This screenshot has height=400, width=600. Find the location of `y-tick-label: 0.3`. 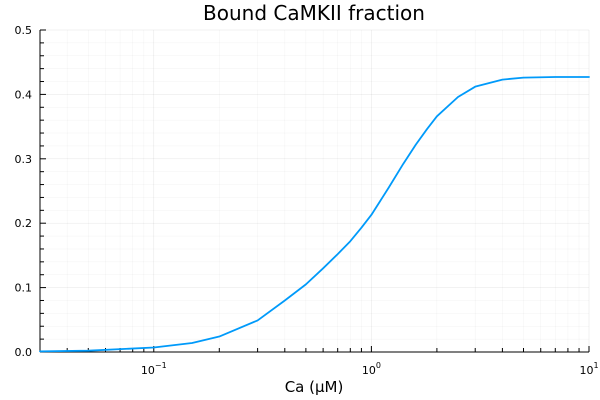

y-tick-label: 0.3 is located at coordinates (24, 159).